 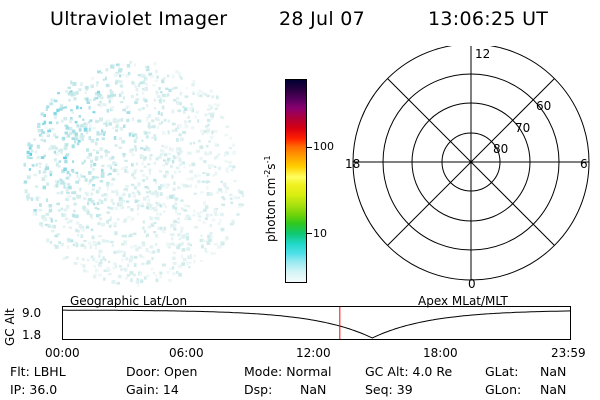 What do you see at coordinates (32, 335) in the screenshot?
I see `timeline-y-bottom: 1.8` at bounding box center [32, 335].